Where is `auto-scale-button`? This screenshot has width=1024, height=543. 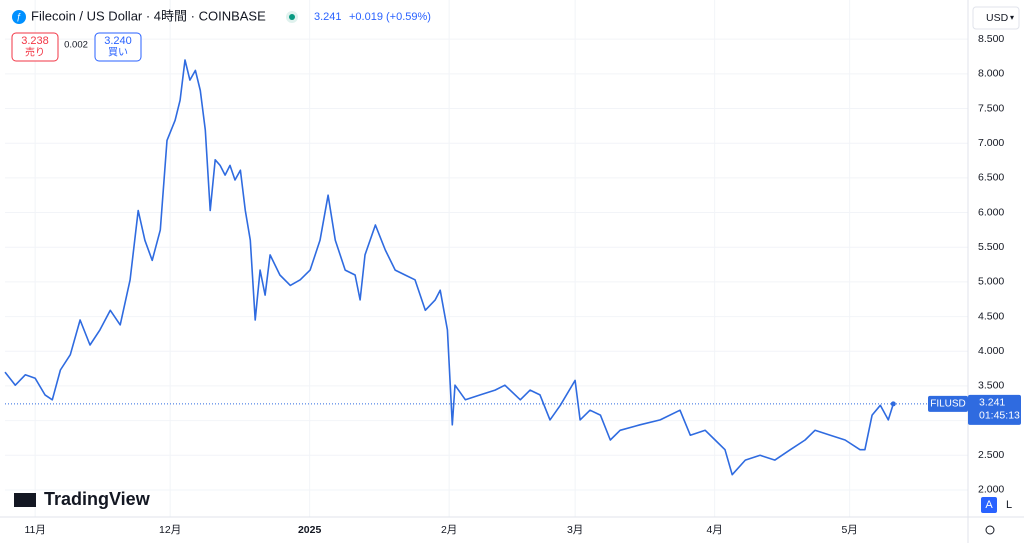
auto-scale-button is located at coordinates (989, 505).